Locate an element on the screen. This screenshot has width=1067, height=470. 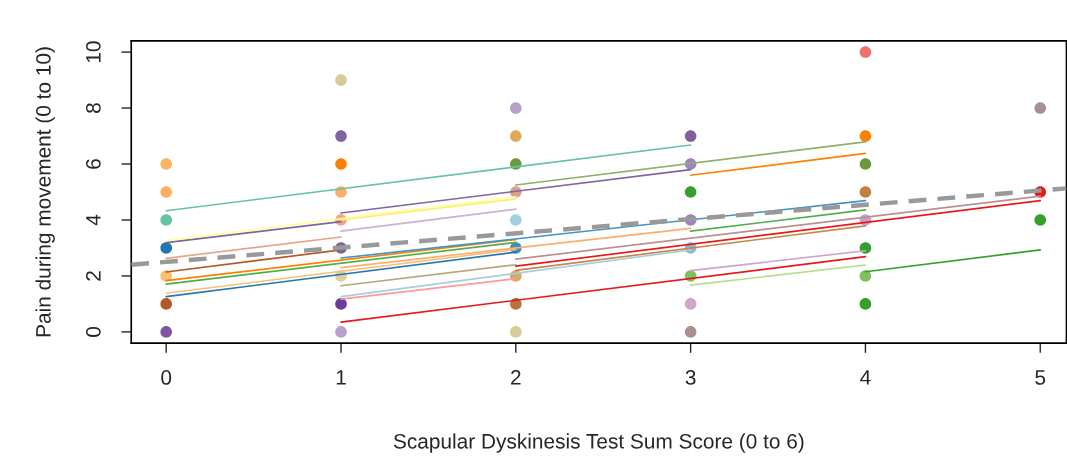
x-tick-label: 1 is located at coordinates (341, 377).